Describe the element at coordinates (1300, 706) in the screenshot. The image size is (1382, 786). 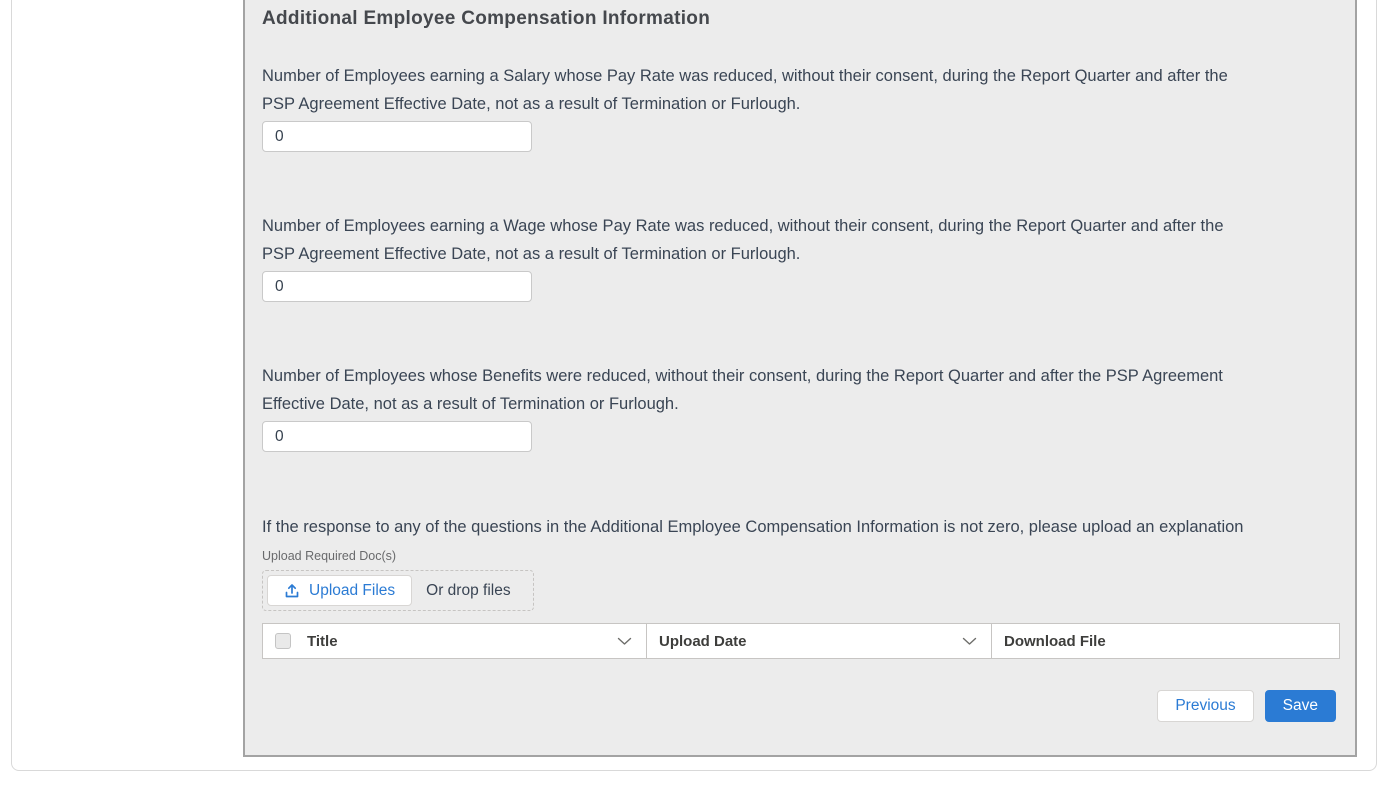
I see `save-button: Save` at that location.